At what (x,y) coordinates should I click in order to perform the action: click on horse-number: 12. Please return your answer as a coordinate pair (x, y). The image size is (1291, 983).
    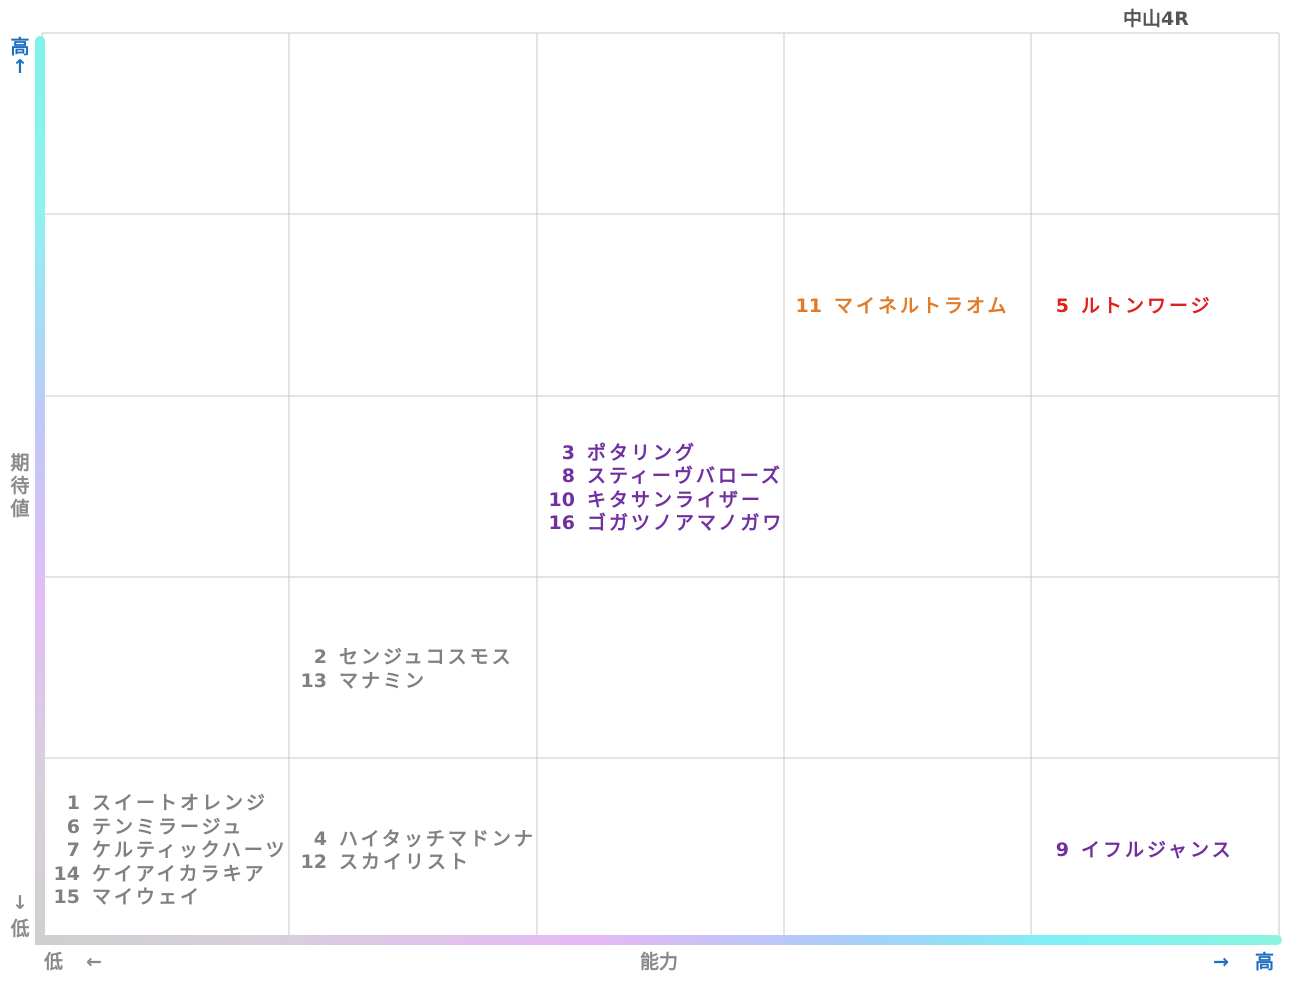
    Looking at the image, I should click on (313, 862).